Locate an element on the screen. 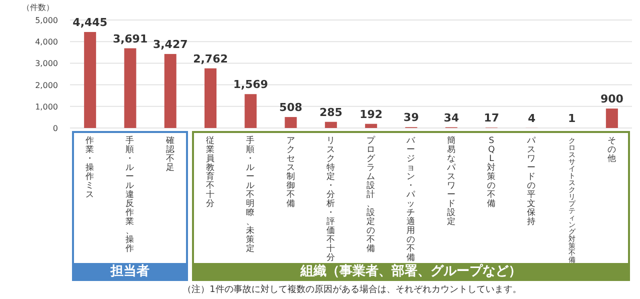 This screenshot has height=299, width=640. x-tick-label: その他 is located at coordinates (611, 150).